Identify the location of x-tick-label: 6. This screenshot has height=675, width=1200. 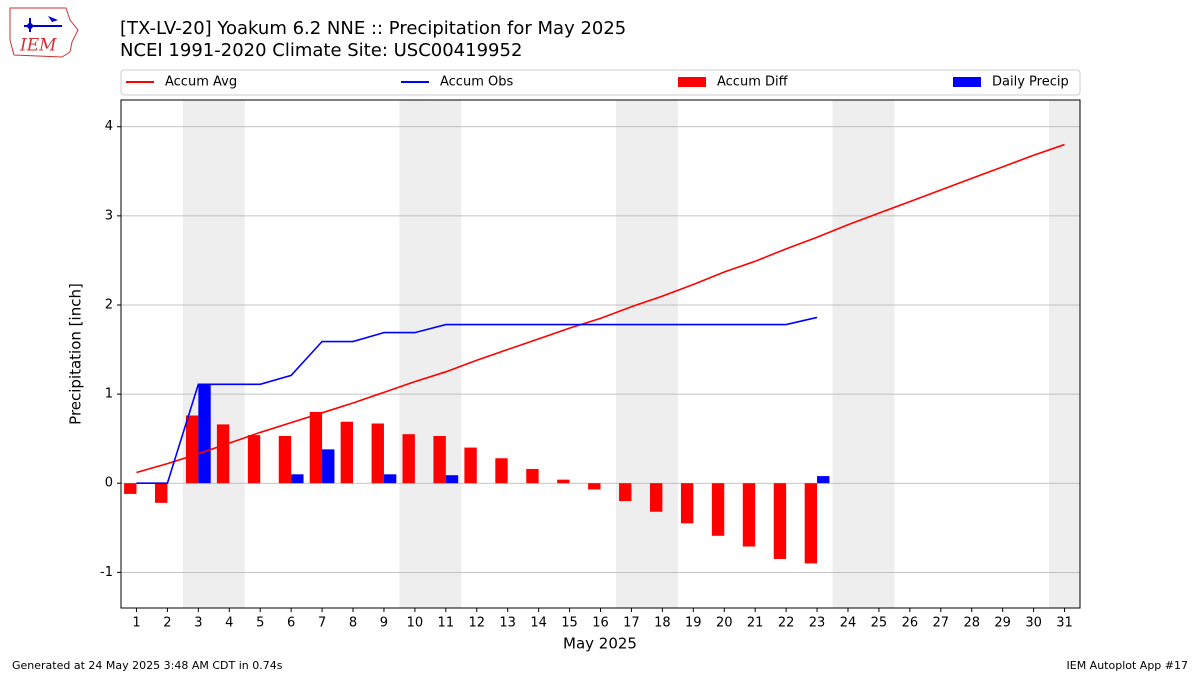
(291, 623).